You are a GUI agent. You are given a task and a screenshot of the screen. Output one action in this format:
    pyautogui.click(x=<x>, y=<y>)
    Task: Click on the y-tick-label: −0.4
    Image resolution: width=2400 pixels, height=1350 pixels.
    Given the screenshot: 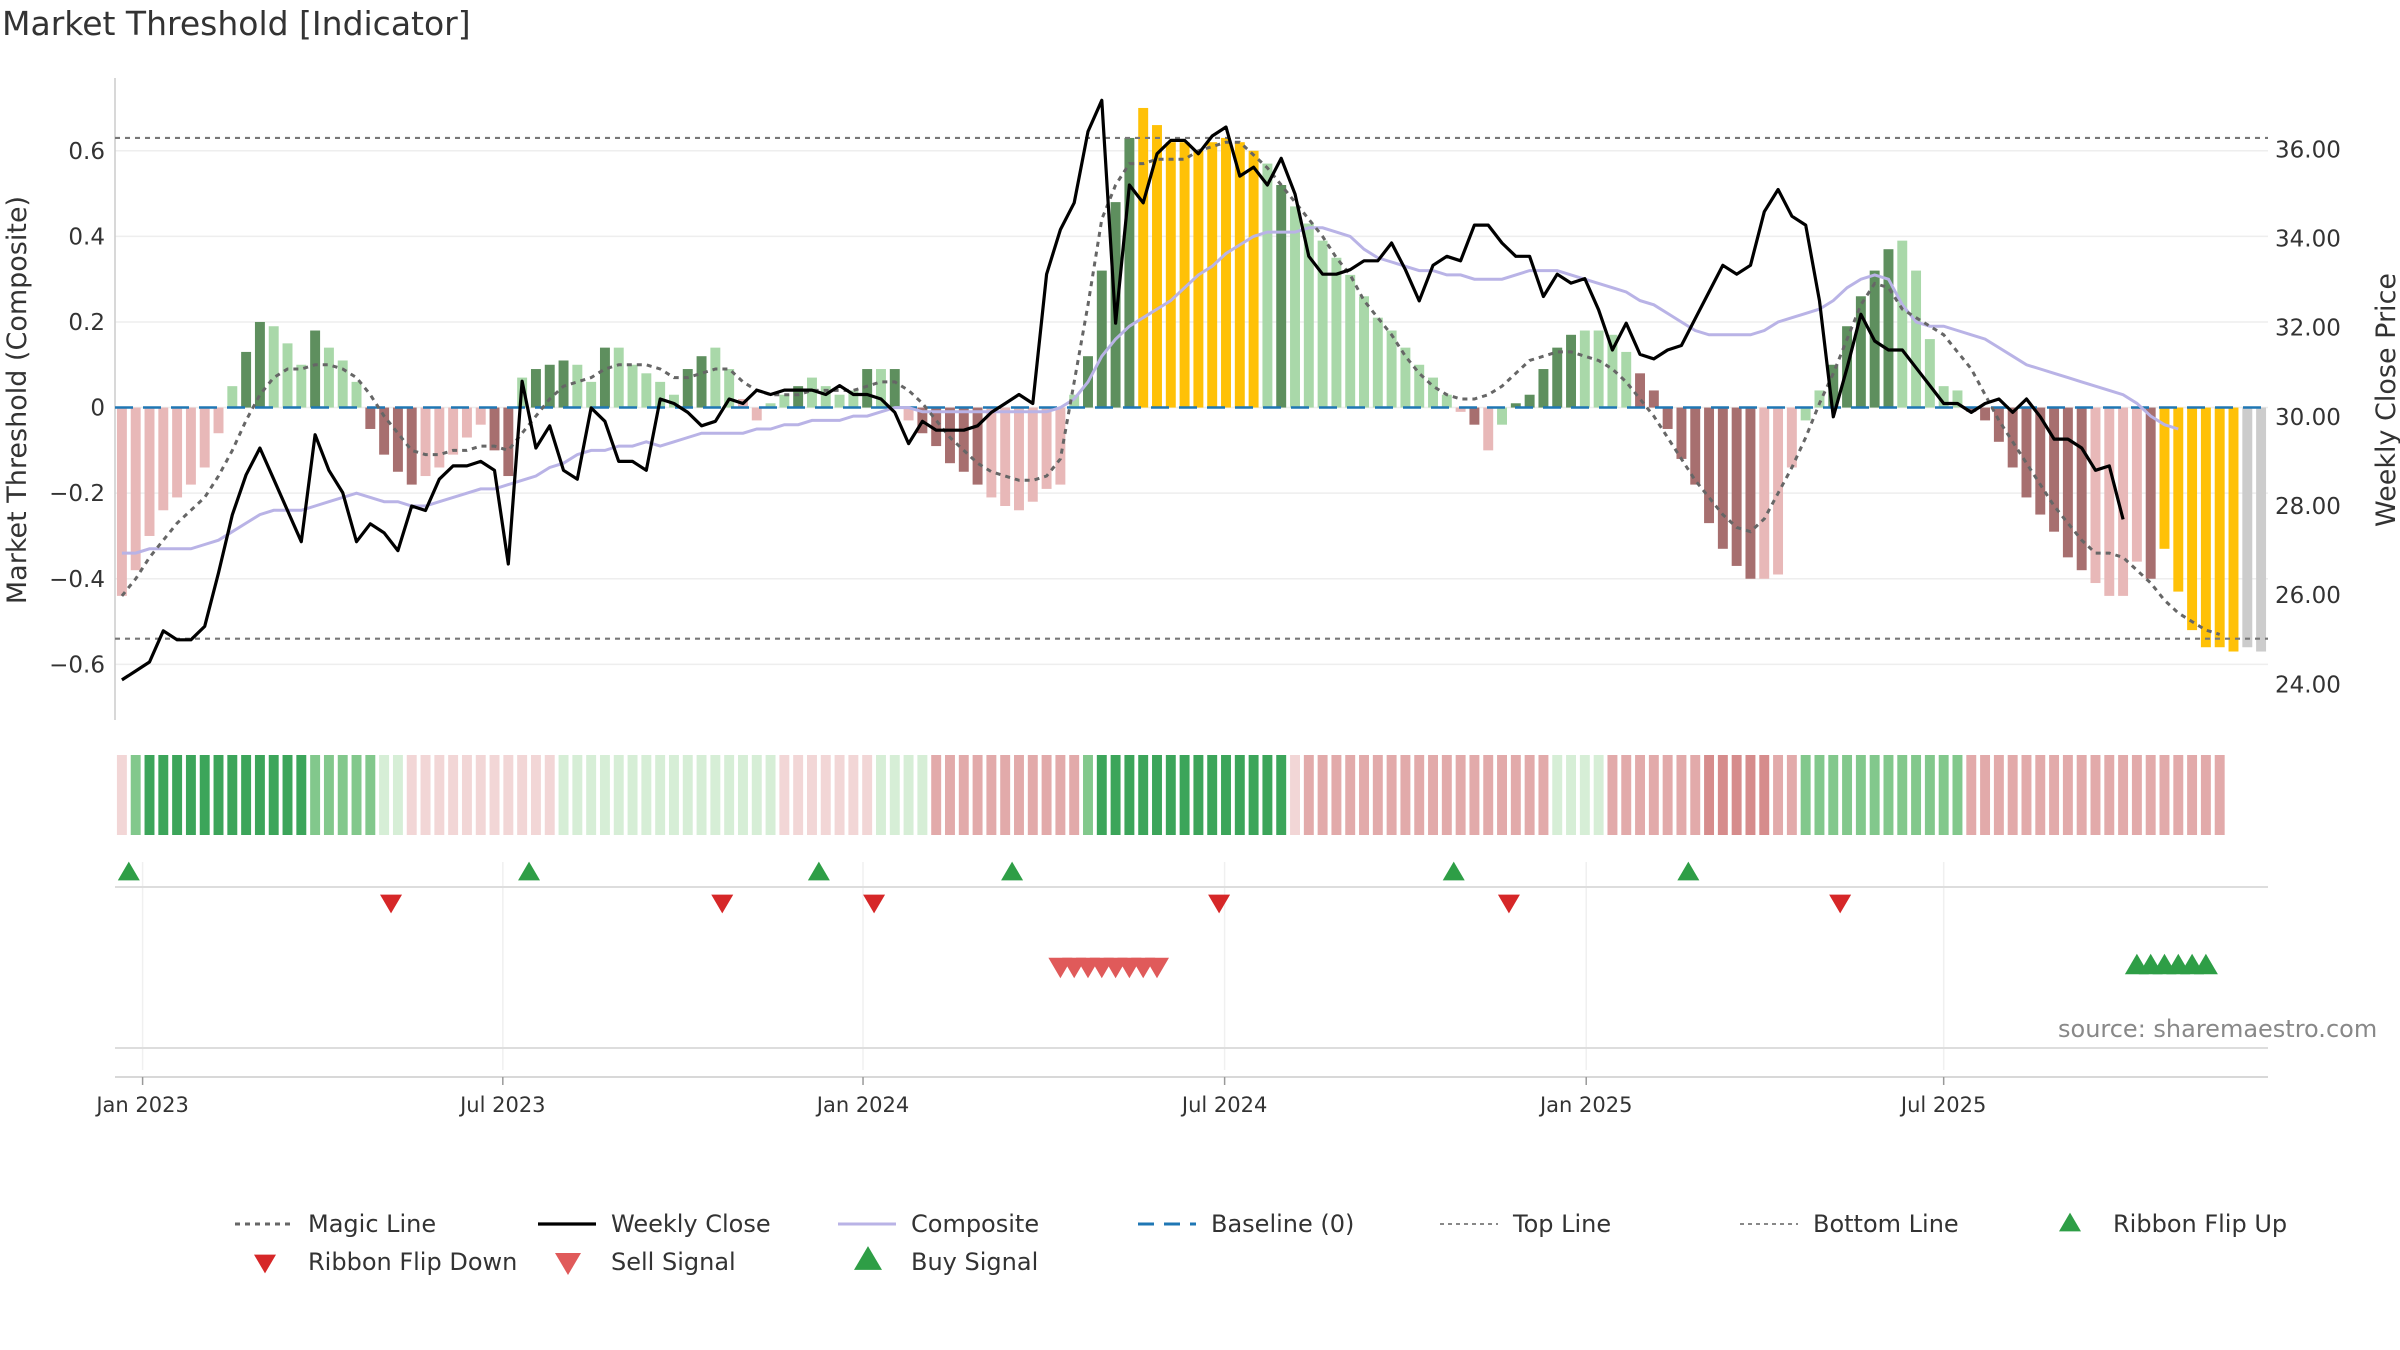 What is the action you would take?
    pyautogui.click(x=77, y=580)
    